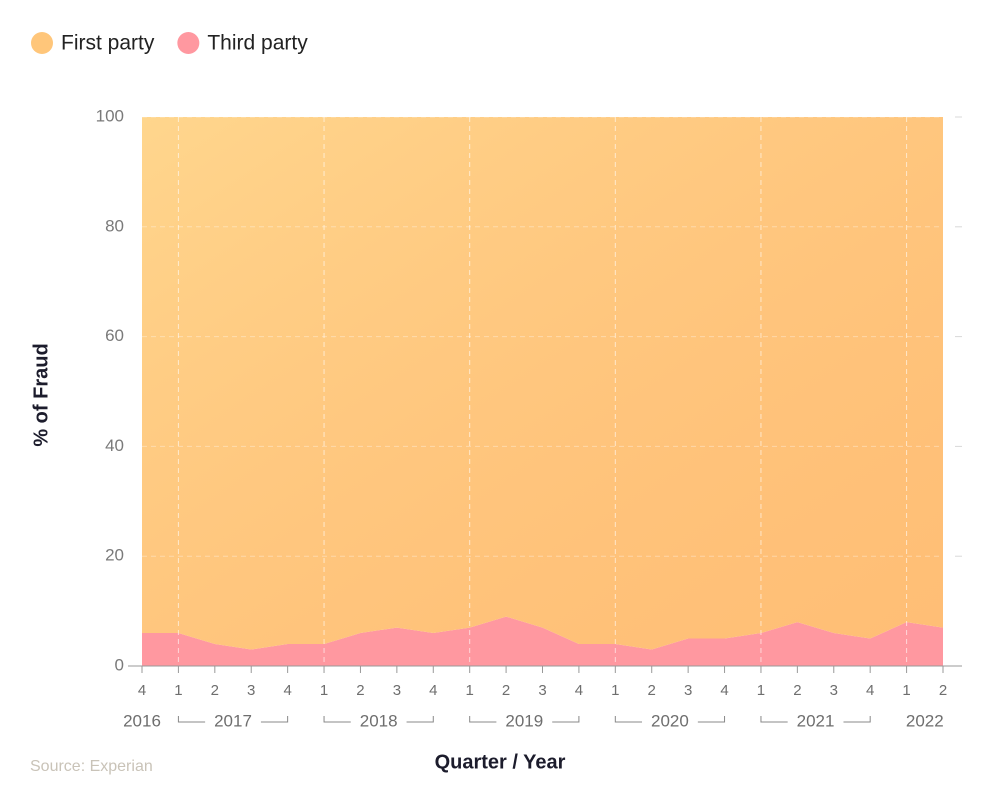 This screenshot has height=800, width=1000. I want to click on y-axis-title: % of Fraud, so click(41, 394).